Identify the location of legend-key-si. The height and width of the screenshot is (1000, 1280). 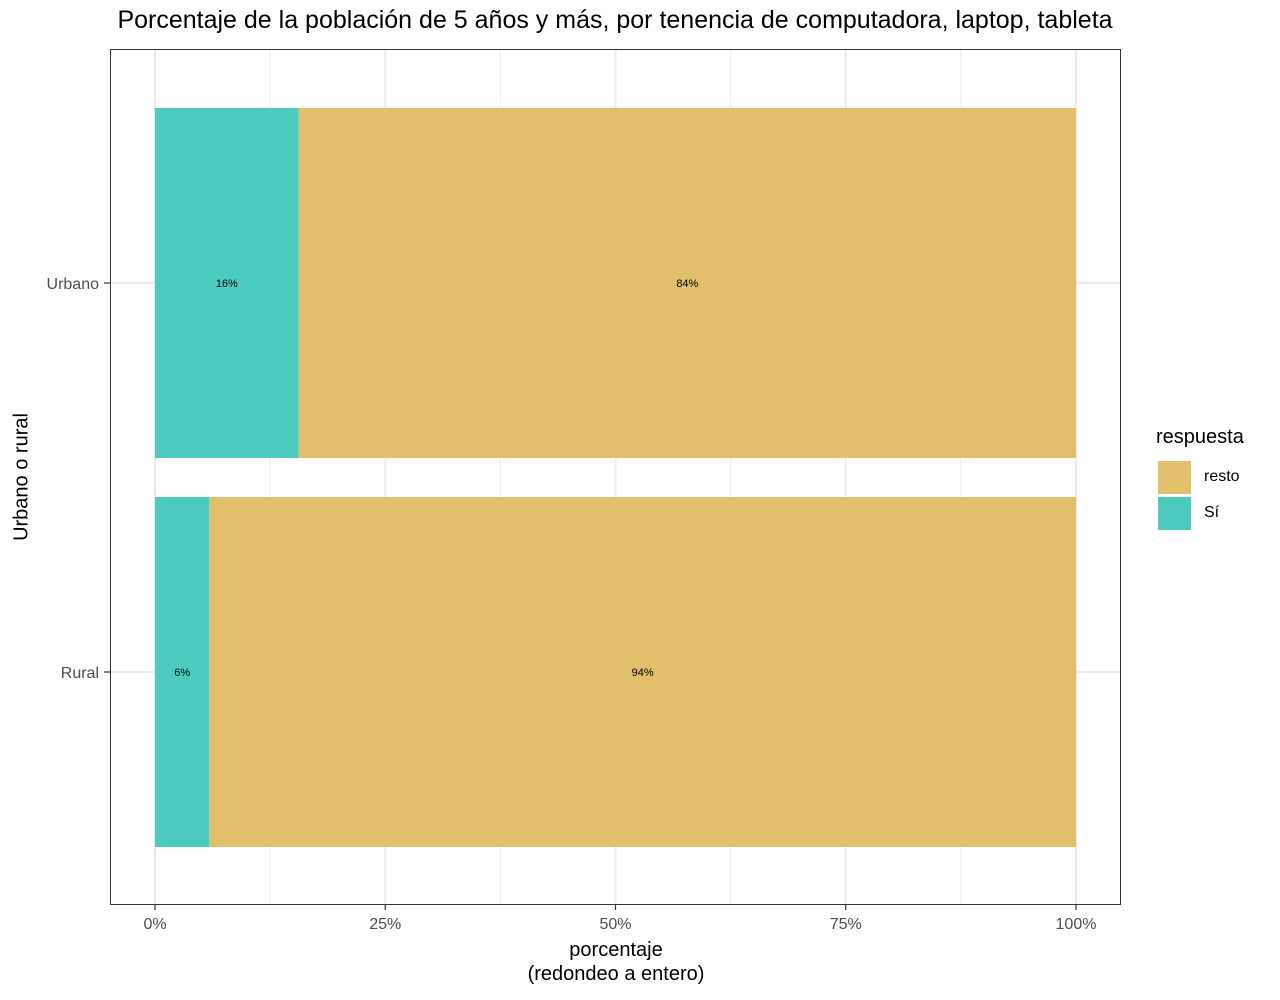
(1174, 513).